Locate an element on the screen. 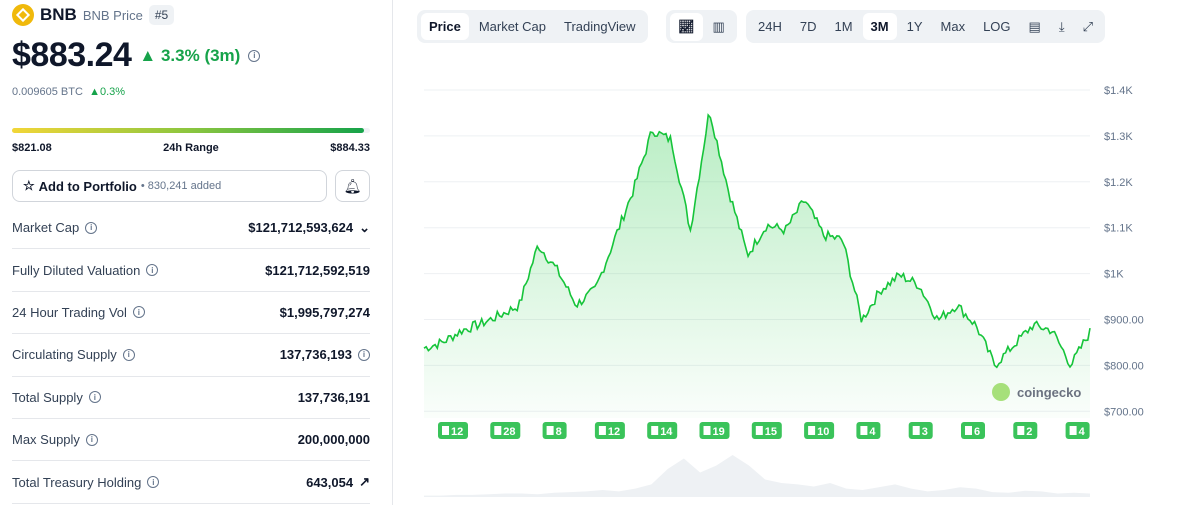 The image size is (1181, 505). stat-value: $121,712,592,519 is located at coordinates (317, 270).